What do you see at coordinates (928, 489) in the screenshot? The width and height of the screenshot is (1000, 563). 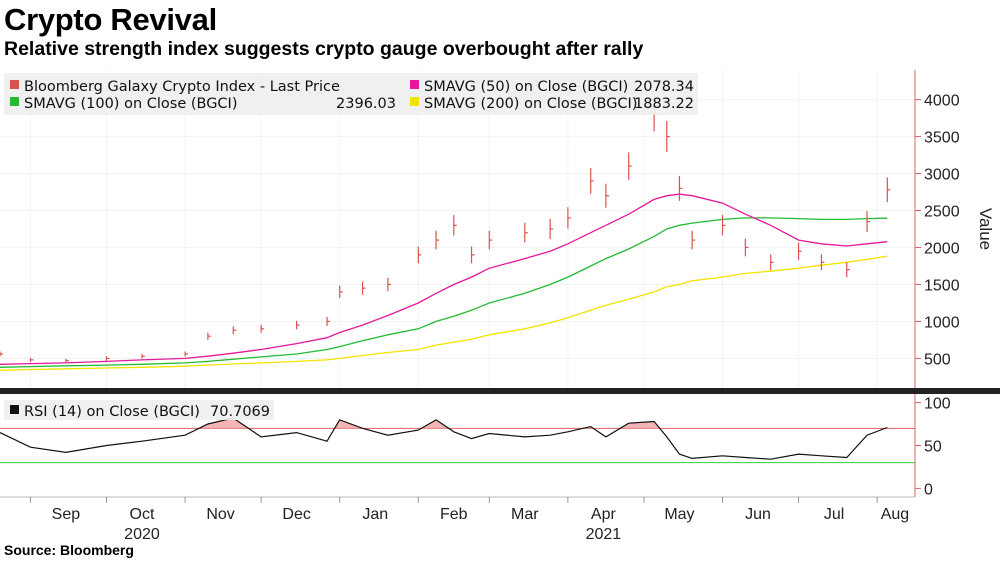 I see `rsi-tick-label: 0` at bounding box center [928, 489].